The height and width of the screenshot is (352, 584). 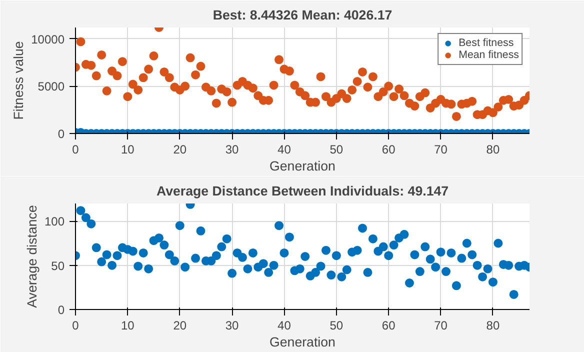 What do you see at coordinates (302, 15) in the screenshot?
I see `chart-title: Best: 8.44326 Mean: 4026.17` at bounding box center [302, 15].